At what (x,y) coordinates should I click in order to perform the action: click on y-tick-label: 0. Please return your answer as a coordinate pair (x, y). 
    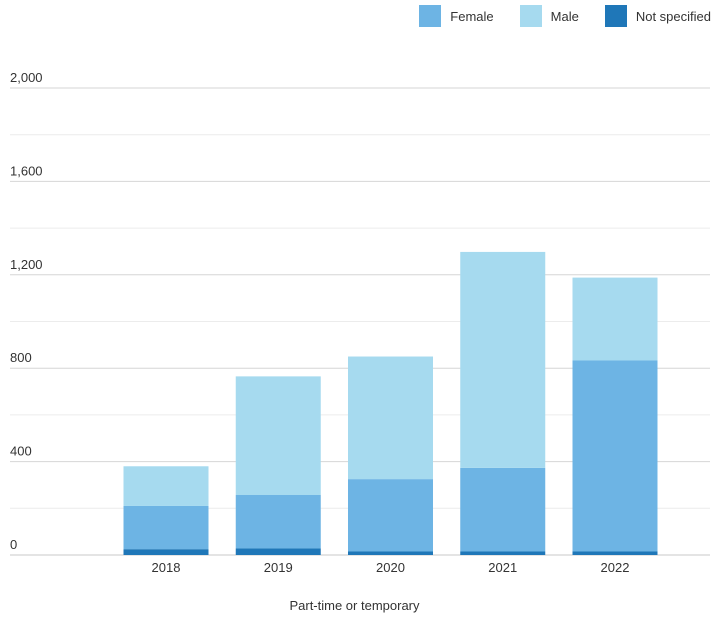
    Looking at the image, I should click on (13, 544).